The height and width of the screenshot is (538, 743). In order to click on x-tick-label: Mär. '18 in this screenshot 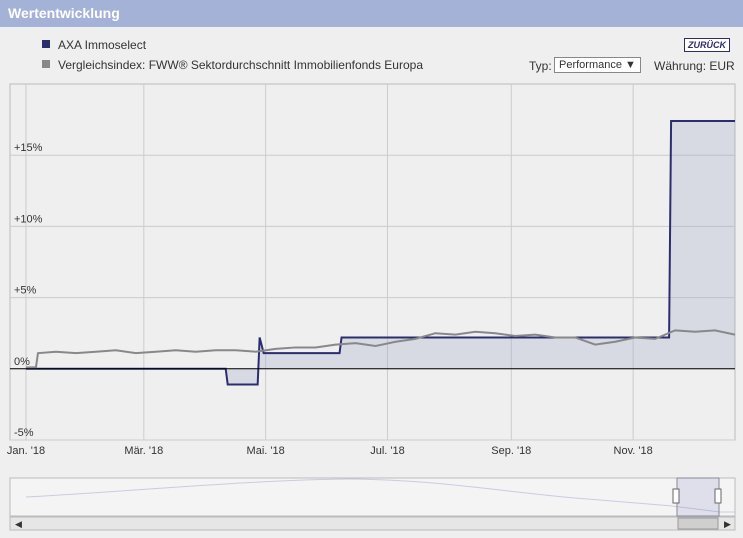, I will do `click(143, 451)`.